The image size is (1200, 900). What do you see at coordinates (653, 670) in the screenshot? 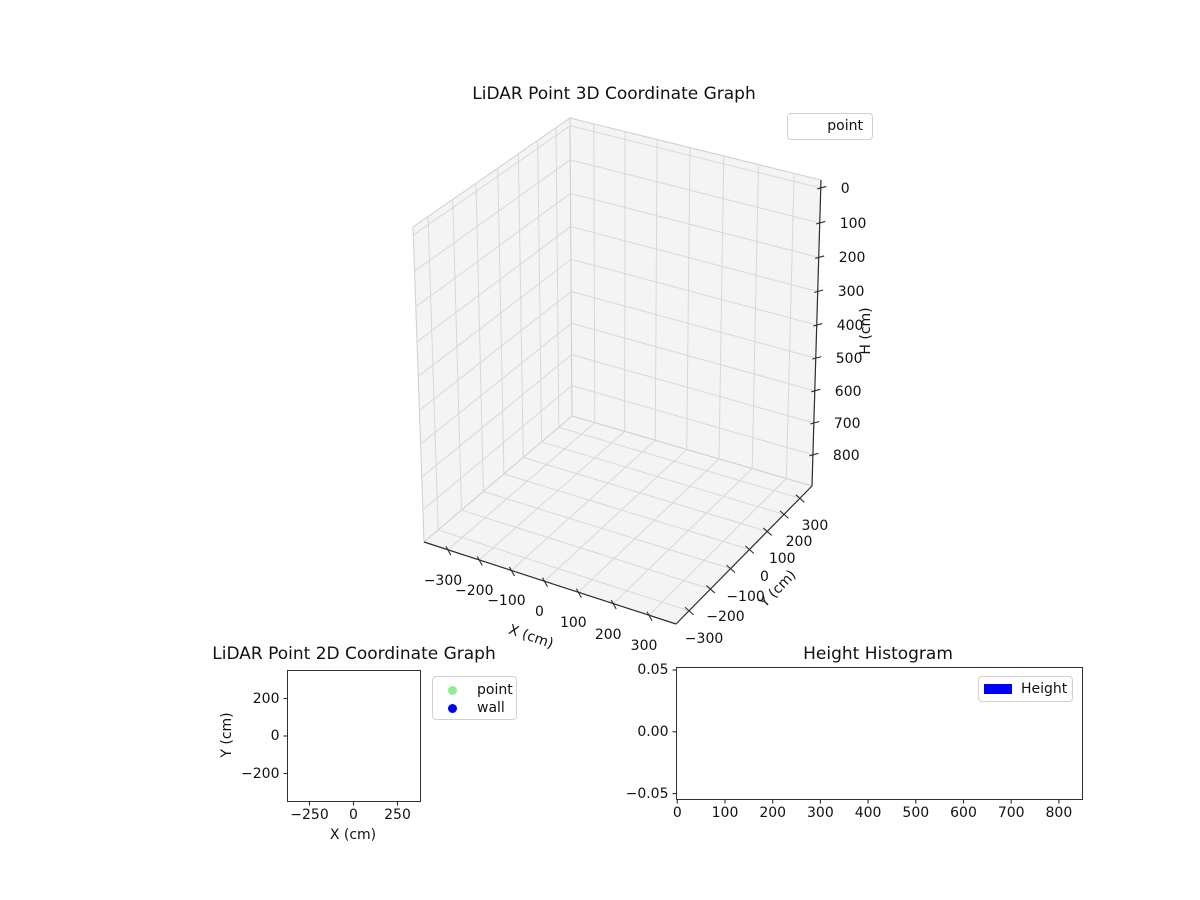
I see `y-tick-label-hist: 0.05` at bounding box center [653, 670].